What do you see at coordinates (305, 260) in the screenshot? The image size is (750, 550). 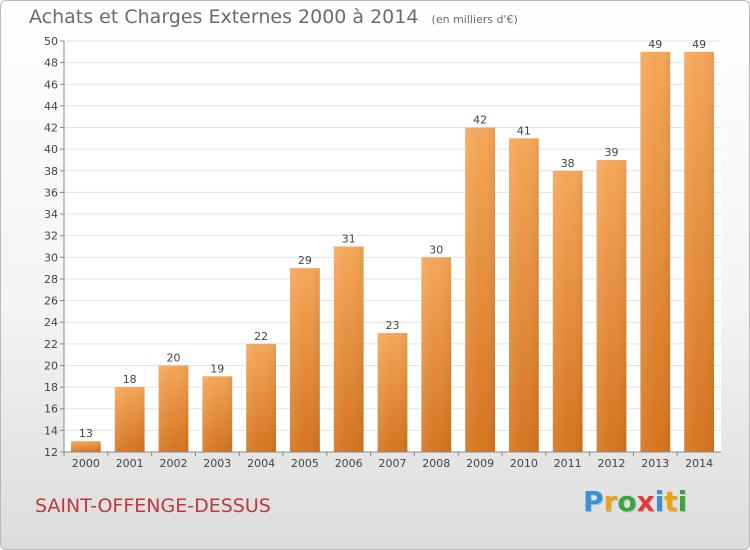 I see `bar-value-label: 29` at bounding box center [305, 260].